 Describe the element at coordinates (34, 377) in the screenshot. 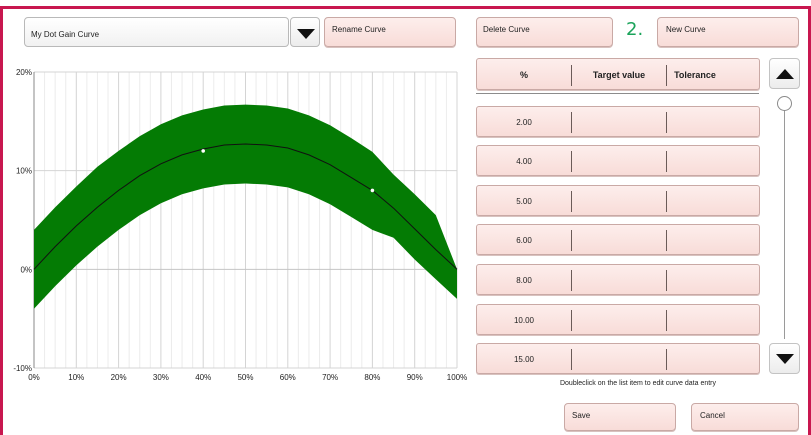

I see `x-tick-label: 0%` at that location.